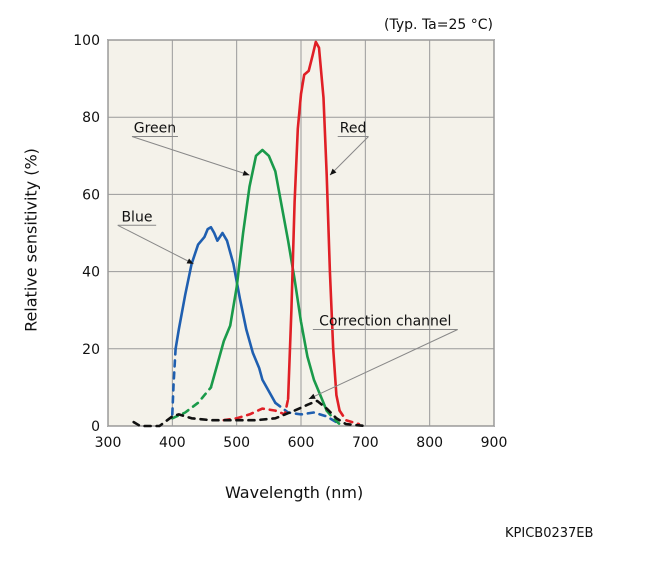 This screenshot has width=646, height=568. What do you see at coordinates (429, 443) in the screenshot?
I see `x-tick-label-5: 800` at bounding box center [429, 443].